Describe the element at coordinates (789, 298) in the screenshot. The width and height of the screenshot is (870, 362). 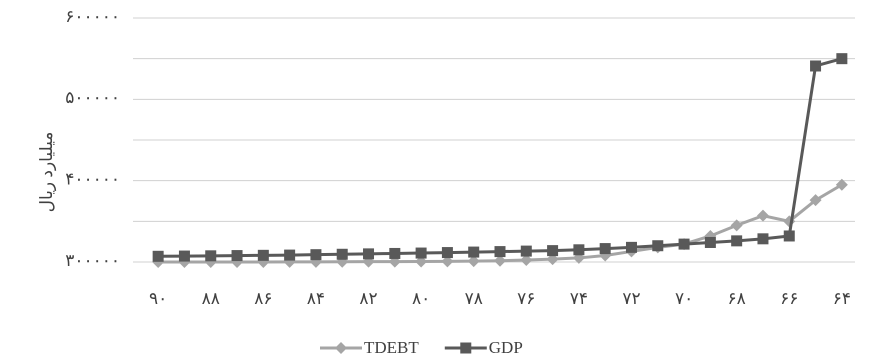
I see `x-tick-label: ۶۶` at that location.